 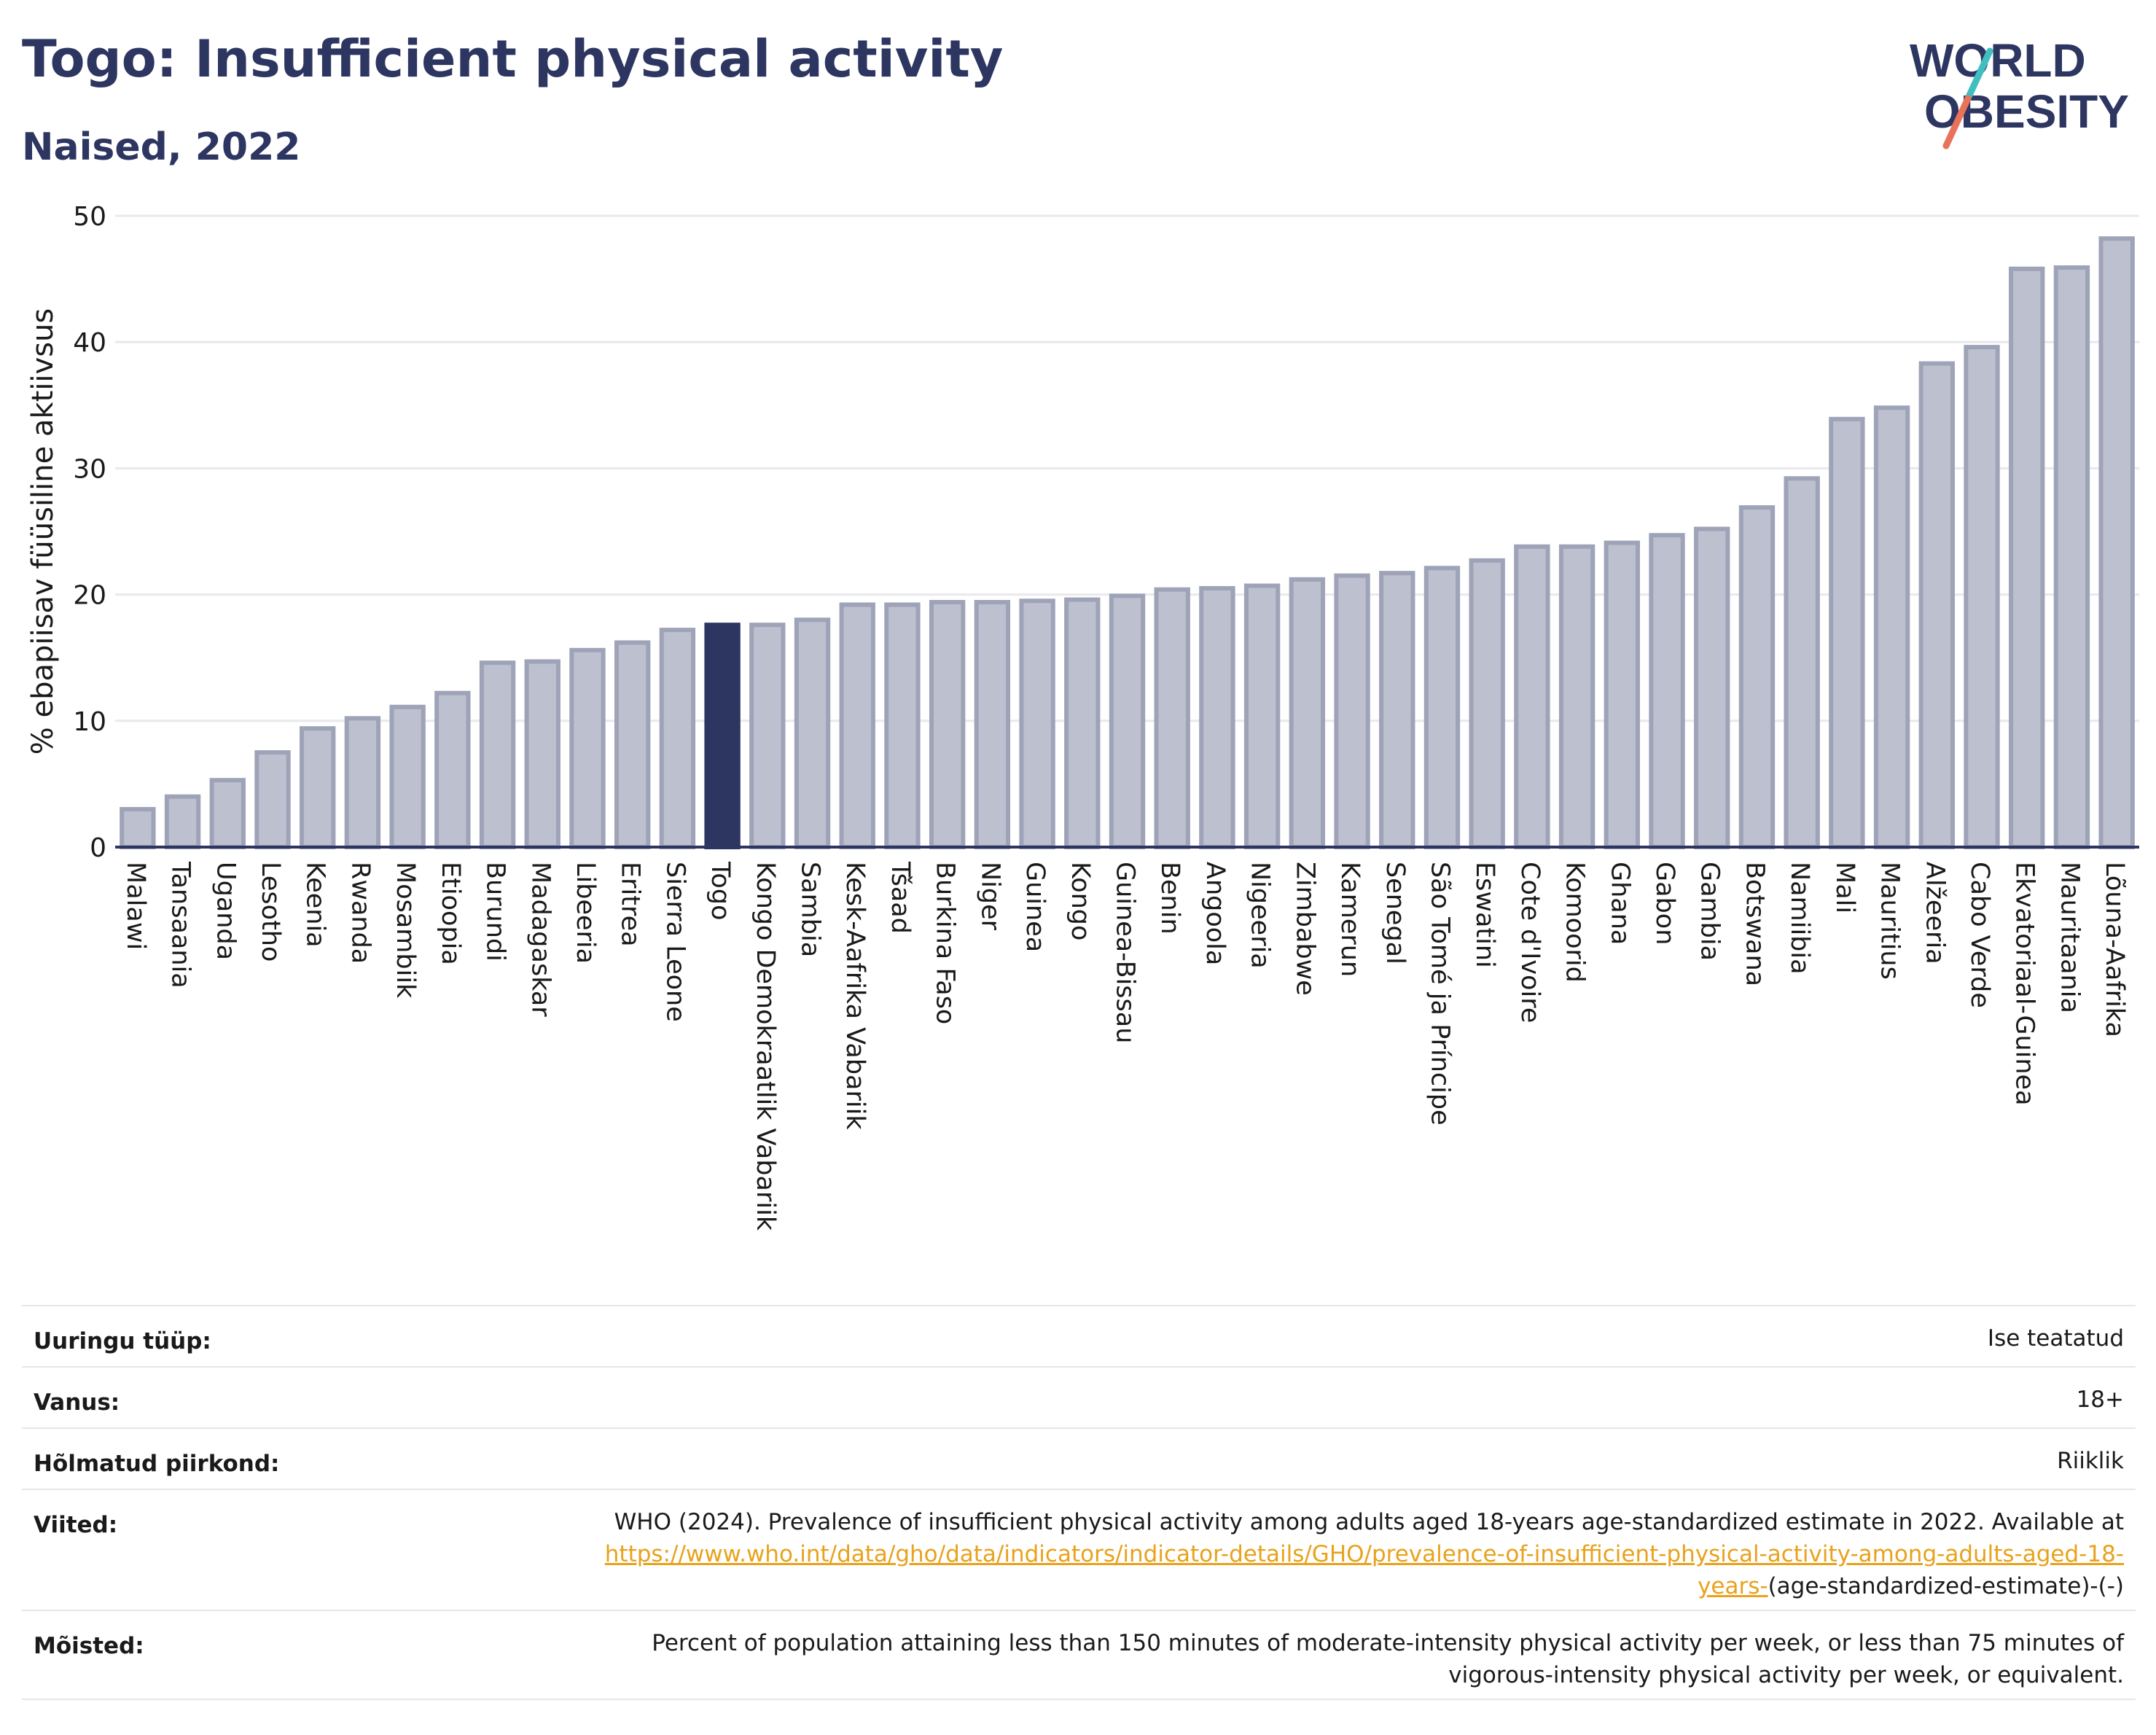 What do you see at coordinates (1439, 994) in the screenshot?
I see `x-tick-label: São Tomé ja Príncipe` at bounding box center [1439, 994].